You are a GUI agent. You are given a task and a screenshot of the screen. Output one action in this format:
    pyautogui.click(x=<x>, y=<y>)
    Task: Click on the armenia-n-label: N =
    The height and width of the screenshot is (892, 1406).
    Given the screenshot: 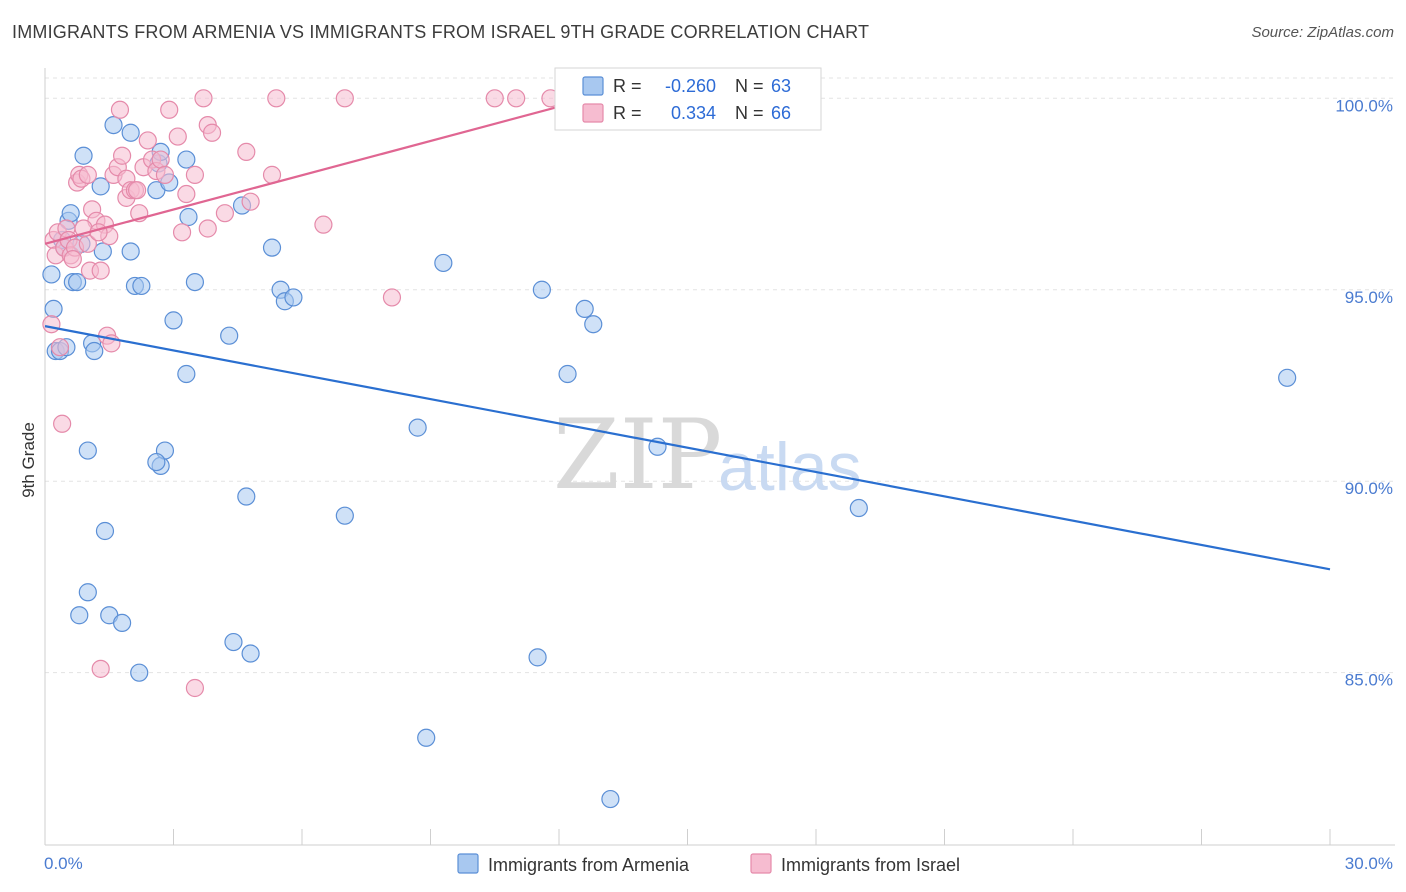 What is the action you would take?
    pyautogui.click(x=749, y=86)
    